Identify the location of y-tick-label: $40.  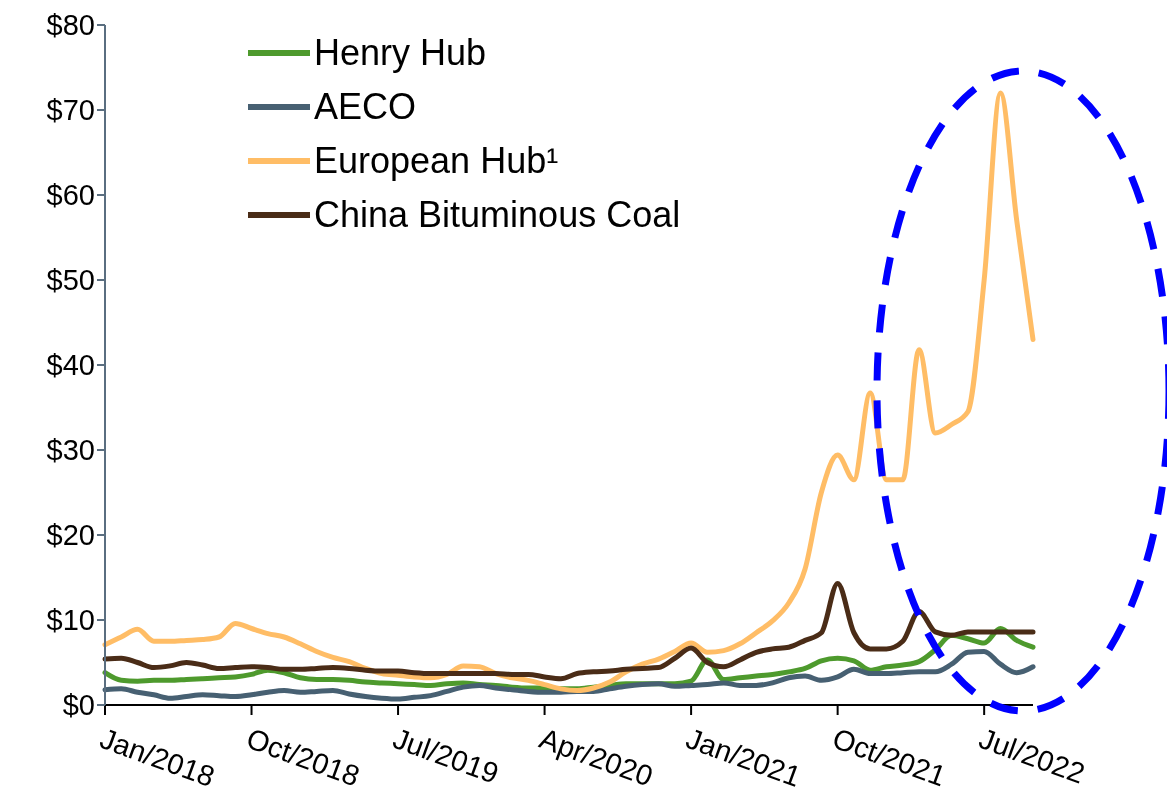
(70, 365).